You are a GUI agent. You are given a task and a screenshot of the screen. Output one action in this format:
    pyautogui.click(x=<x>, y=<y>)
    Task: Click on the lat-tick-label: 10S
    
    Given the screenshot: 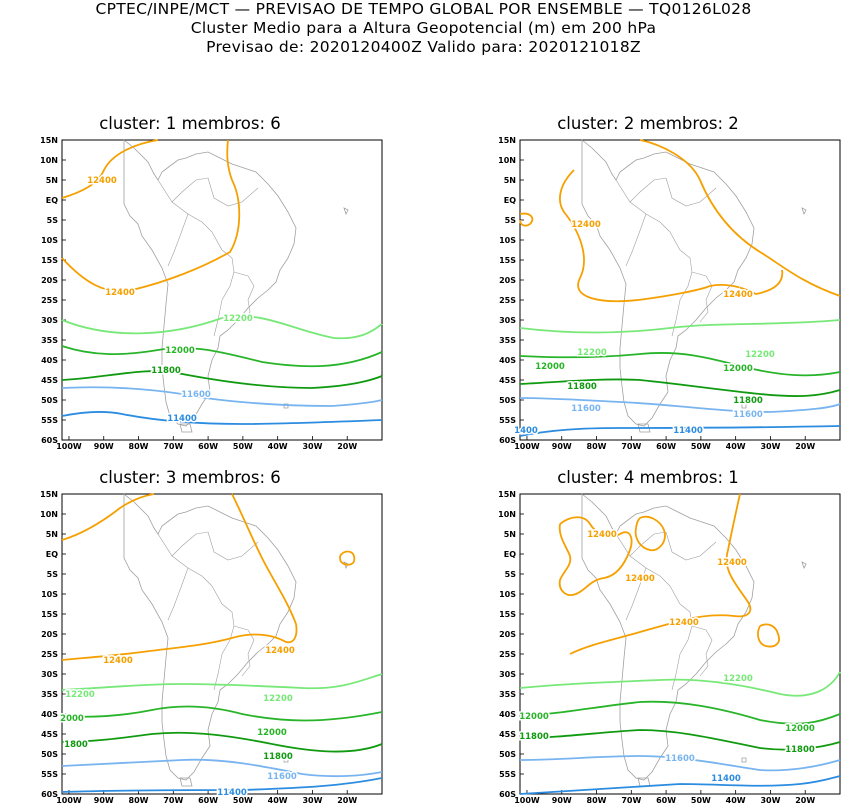 What is the action you would take?
    pyautogui.click(x=507, y=594)
    